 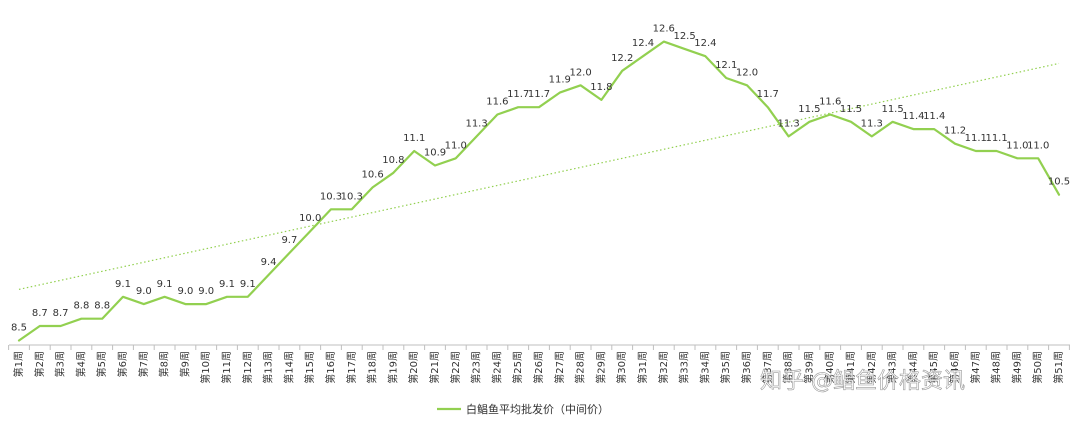 I want to click on data-label: 11.8, so click(x=601, y=87).